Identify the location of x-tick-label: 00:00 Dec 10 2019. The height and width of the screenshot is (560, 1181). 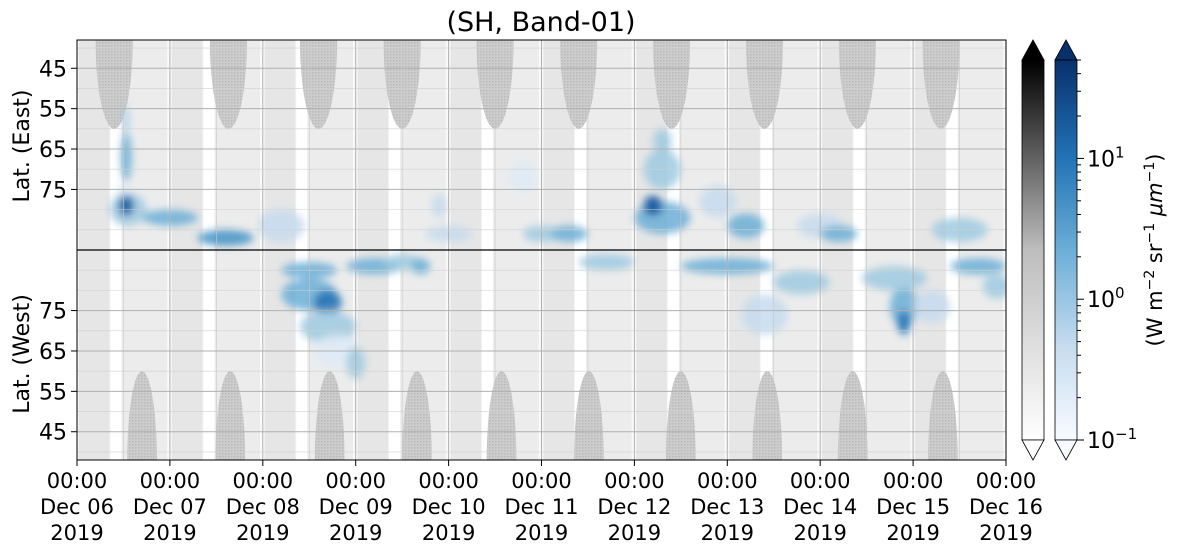
(449, 507).